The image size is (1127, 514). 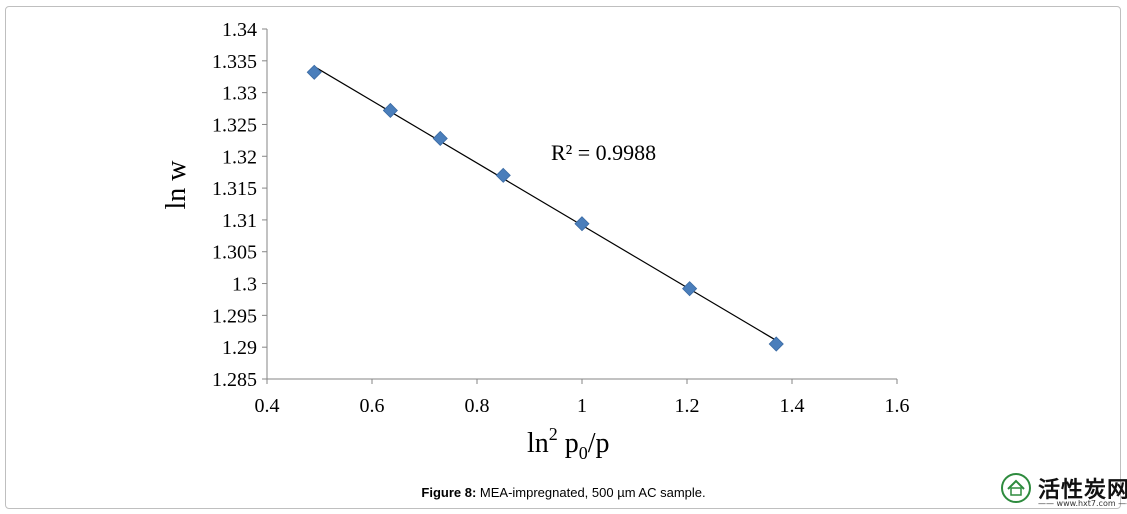 I want to click on x-tick-label: 1.4, so click(x=792, y=406).